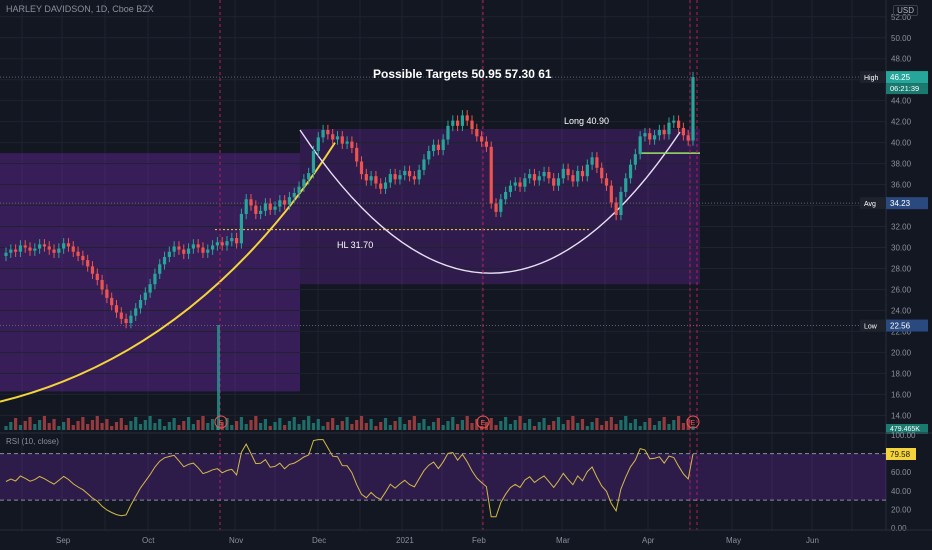 The height and width of the screenshot is (550, 932). Describe the element at coordinates (586, 121) in the screenshot. I see `long-annotation: Long 40.90` at that location.